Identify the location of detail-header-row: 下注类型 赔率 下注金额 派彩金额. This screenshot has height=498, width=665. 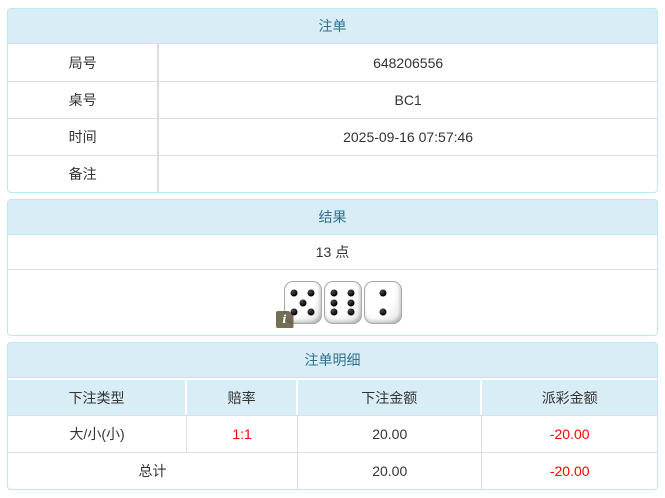
(332, 396).